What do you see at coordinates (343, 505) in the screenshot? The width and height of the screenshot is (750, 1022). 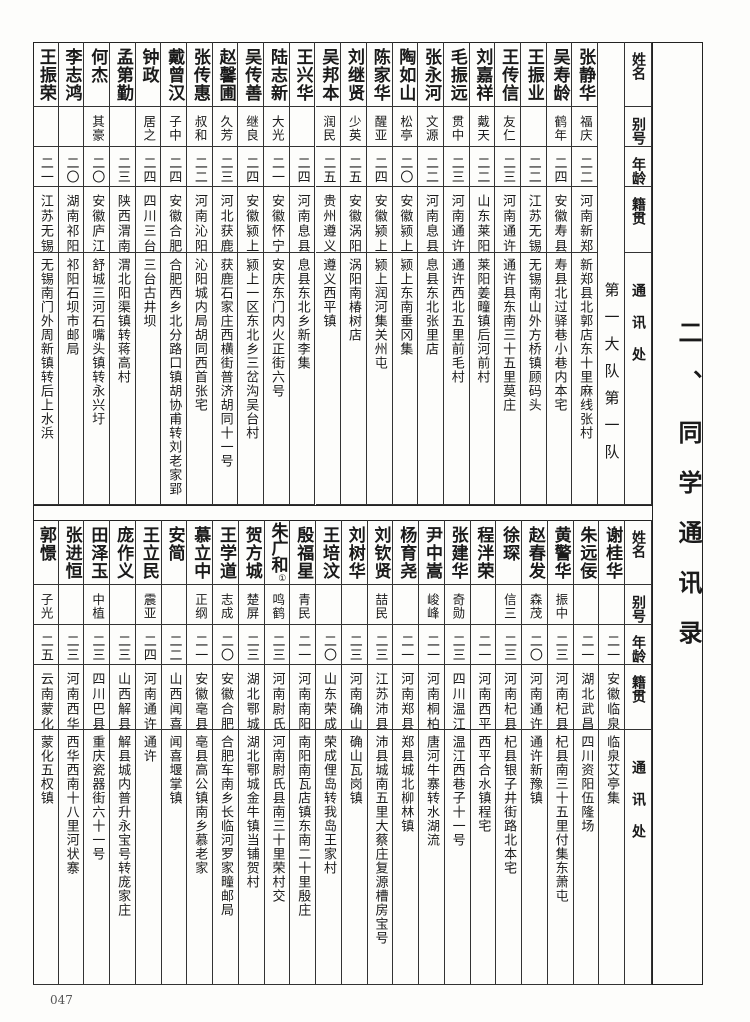 I see `table-divider` at bounding box center [343, 505].